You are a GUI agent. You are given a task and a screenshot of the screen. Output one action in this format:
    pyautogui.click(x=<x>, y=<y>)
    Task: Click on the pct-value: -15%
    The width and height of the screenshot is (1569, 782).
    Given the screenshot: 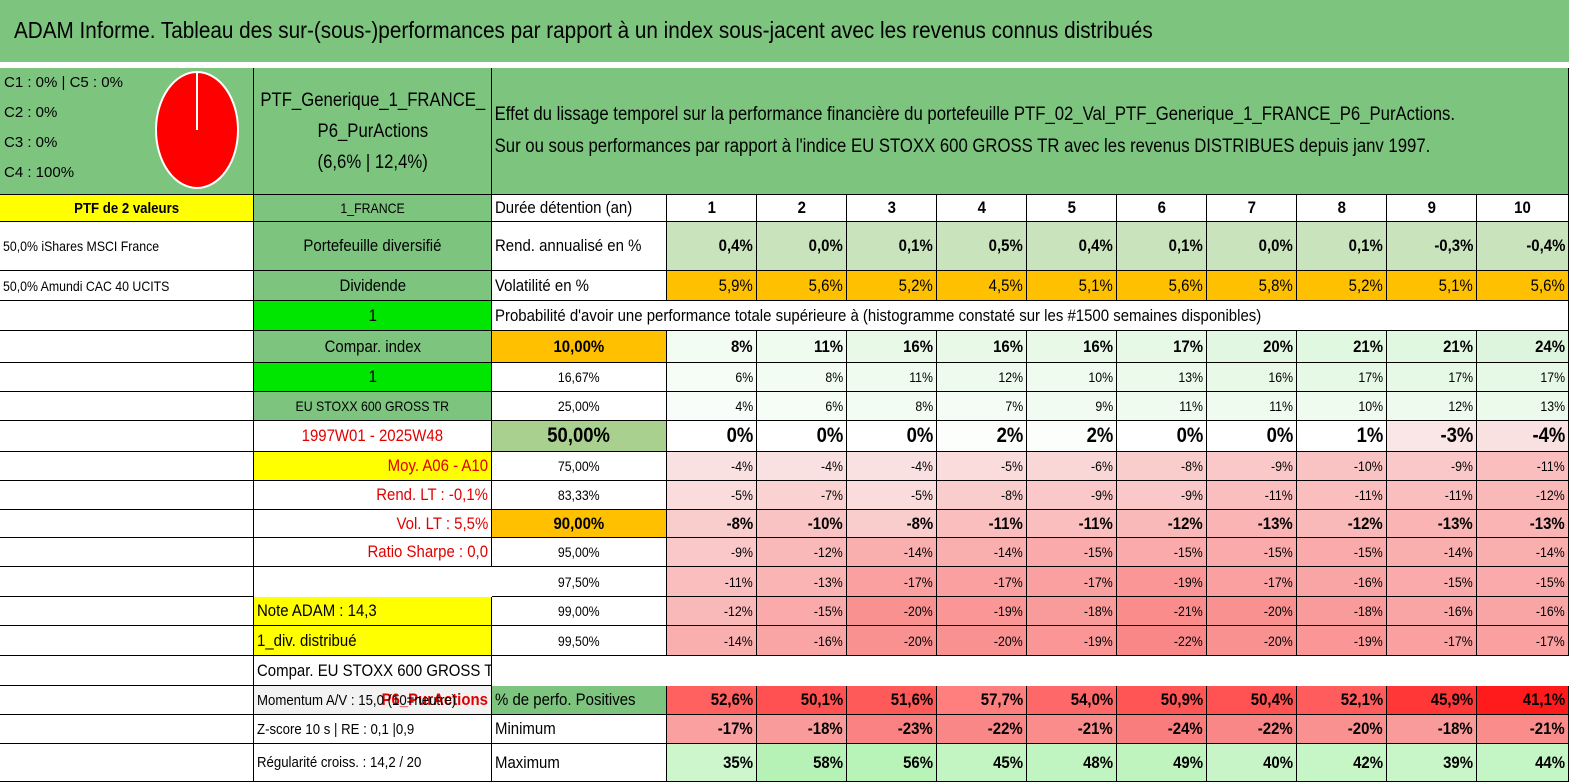 What is the action you would take?
    pyautogui.click(x=802, y=611)
    